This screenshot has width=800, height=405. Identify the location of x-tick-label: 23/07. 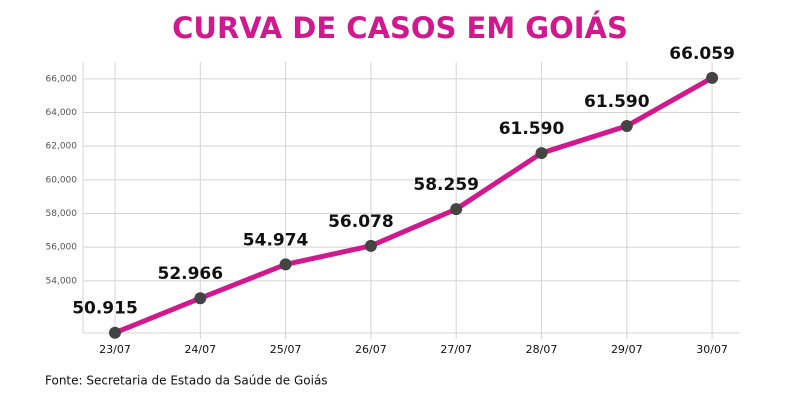
(115, 349).